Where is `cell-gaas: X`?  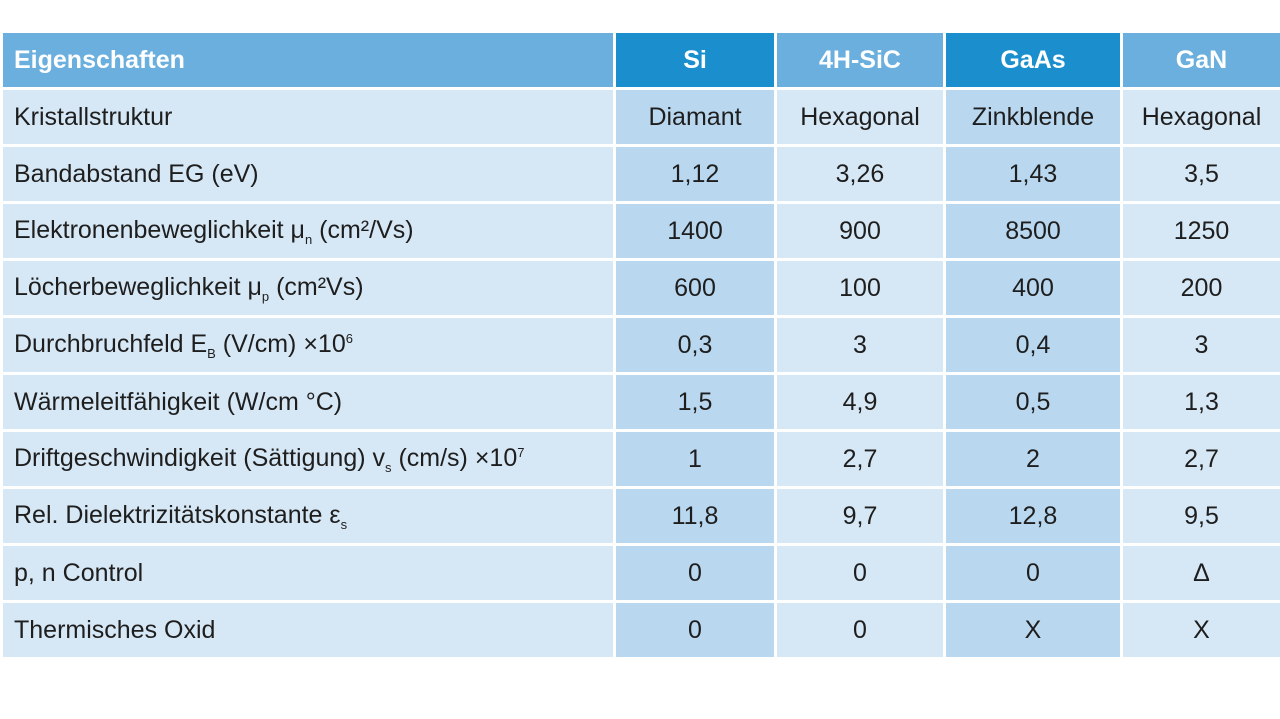
cell-gaas: X is located at coordinates (1033, 631).